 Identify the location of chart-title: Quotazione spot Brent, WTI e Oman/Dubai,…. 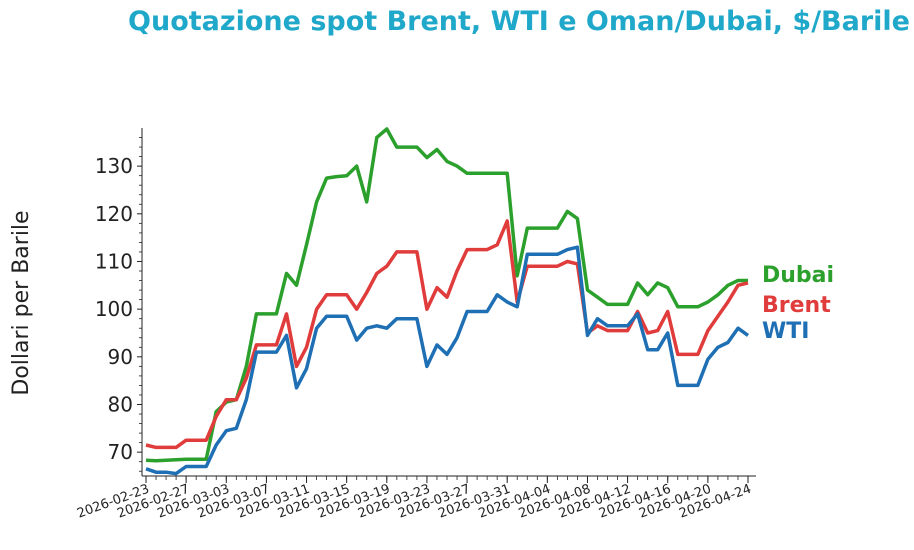
(519, 21).